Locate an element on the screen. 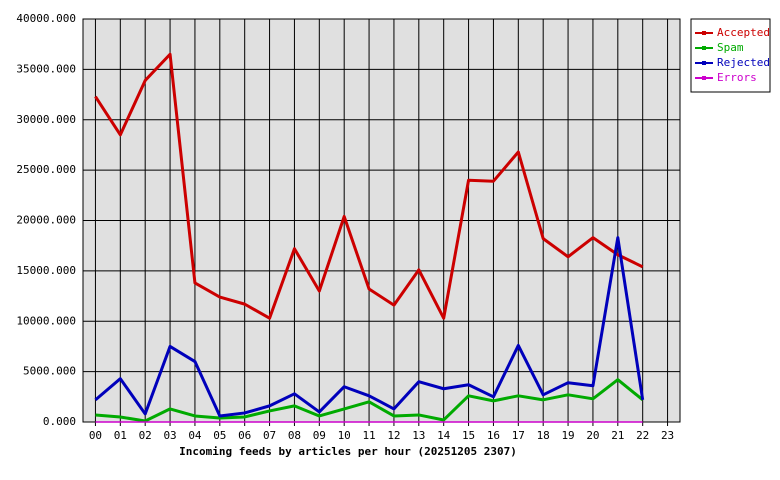 Image resolution: width=780 pixels, height=480 pixels. x-tick-label: 05 is located at coordinates (219, 435).